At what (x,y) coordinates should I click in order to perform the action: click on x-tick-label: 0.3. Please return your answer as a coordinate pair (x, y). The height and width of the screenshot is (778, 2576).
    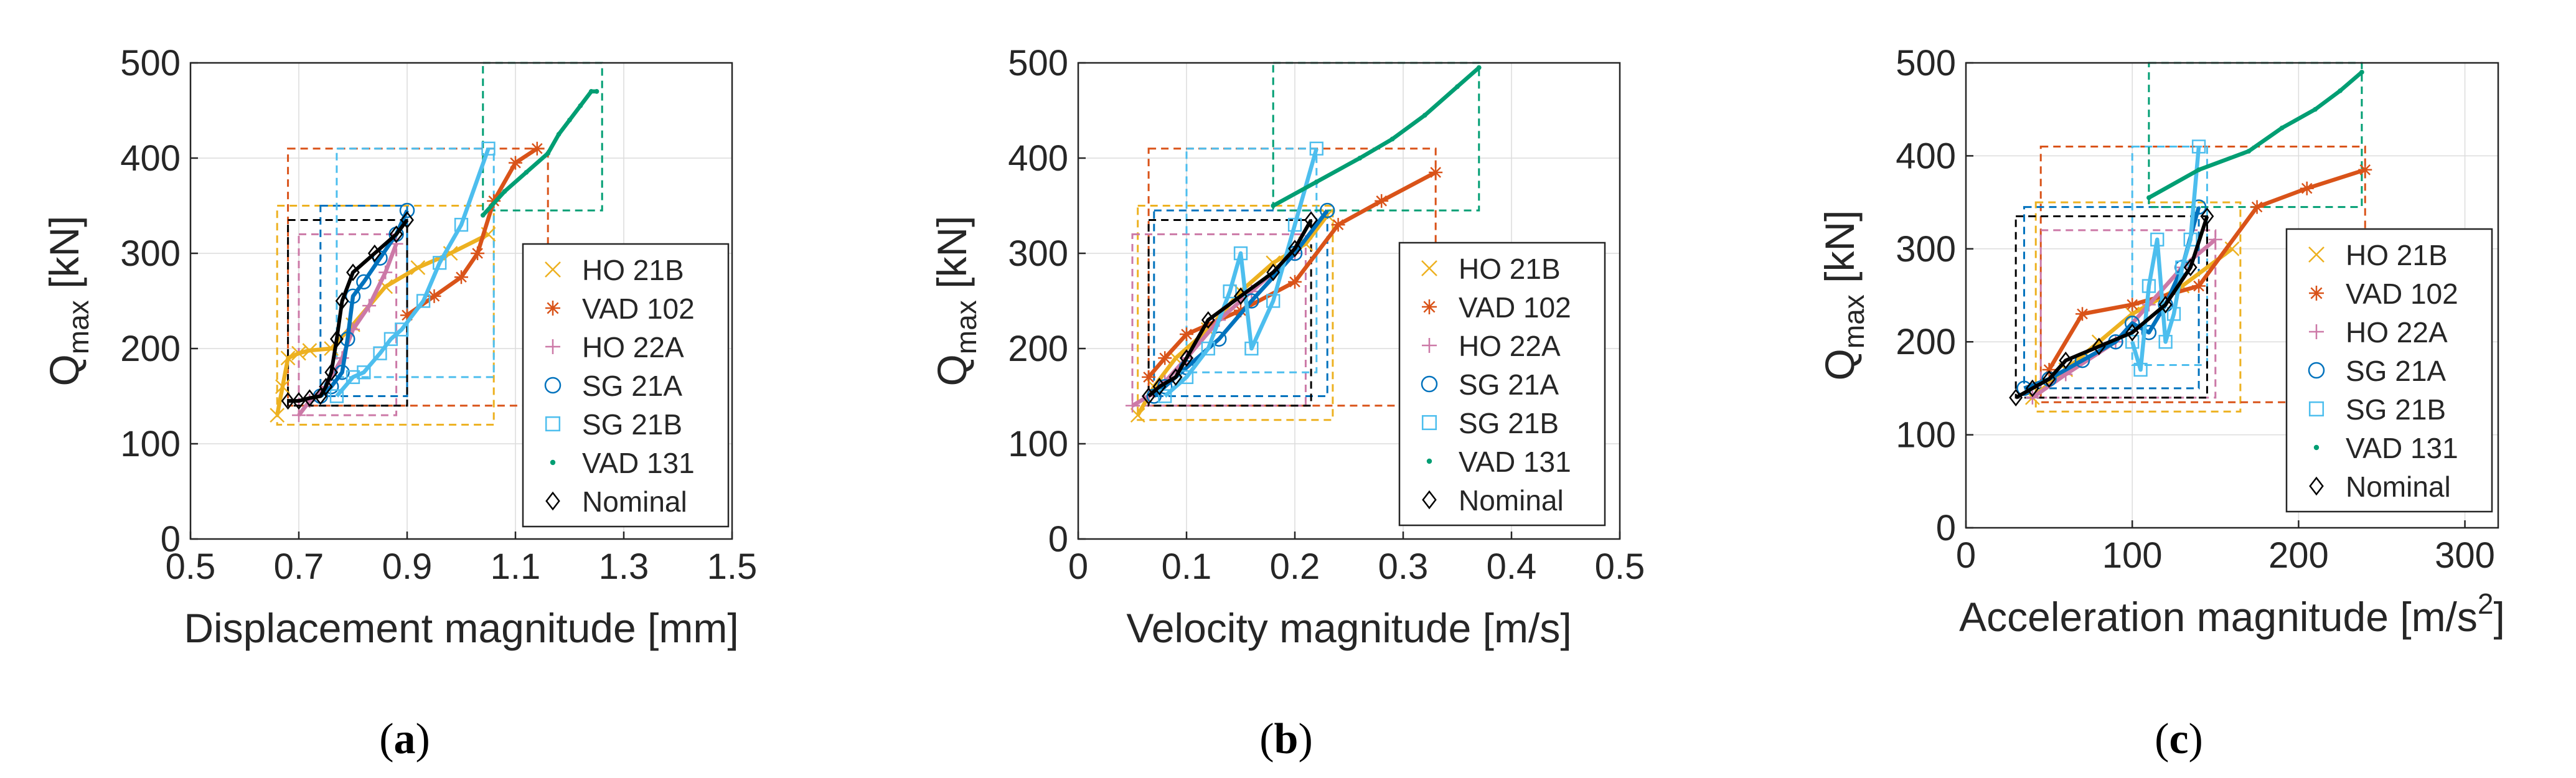
    Looking at the image, I should click on (1403, 566).